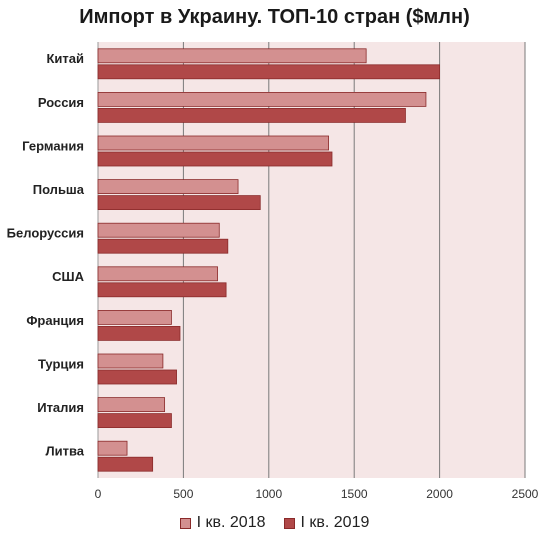 The width and height of the screenshot is (549, 544). What do you see at coordinates (231, 522) in the screenshot?
I see `legend-label: I кв. 2018` at bounding box center [231, 522].